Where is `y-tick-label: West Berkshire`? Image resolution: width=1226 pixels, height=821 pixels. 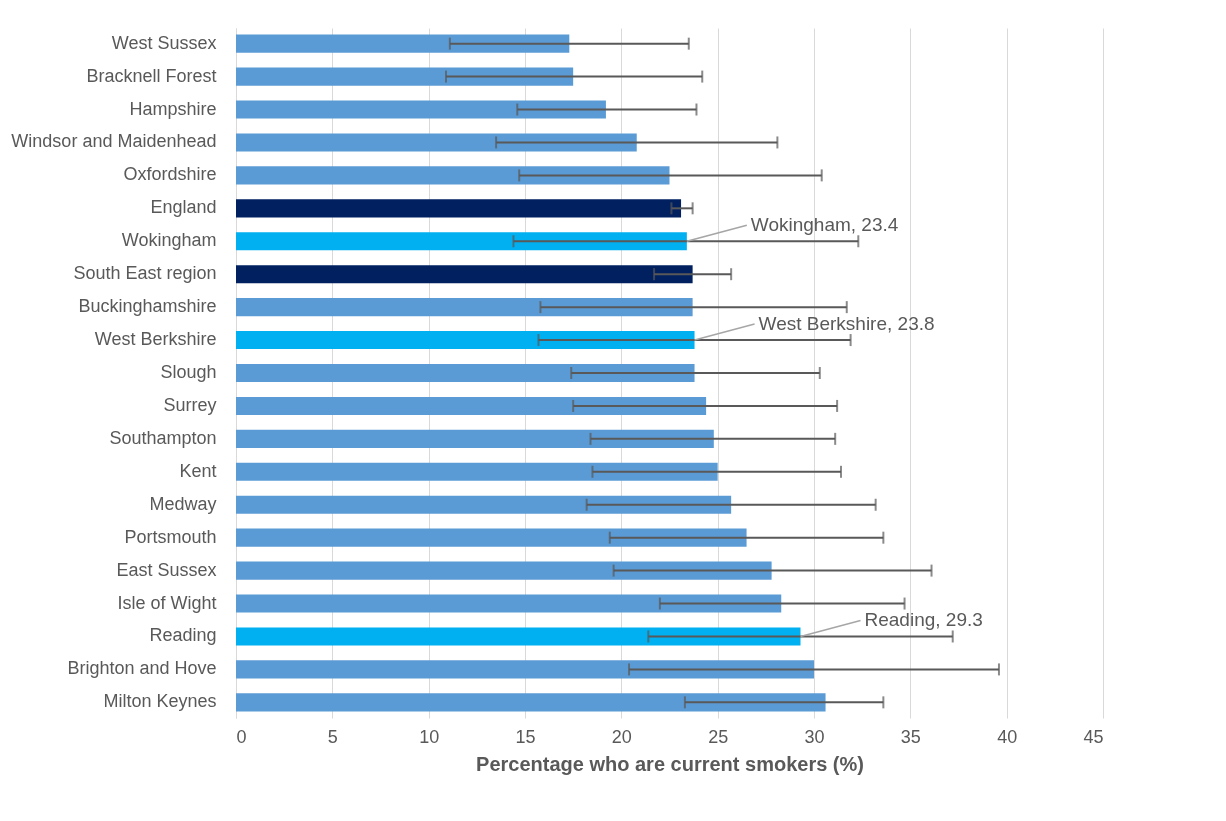
y-tick-label: West Berkshire is located at coordinates (155, 339).